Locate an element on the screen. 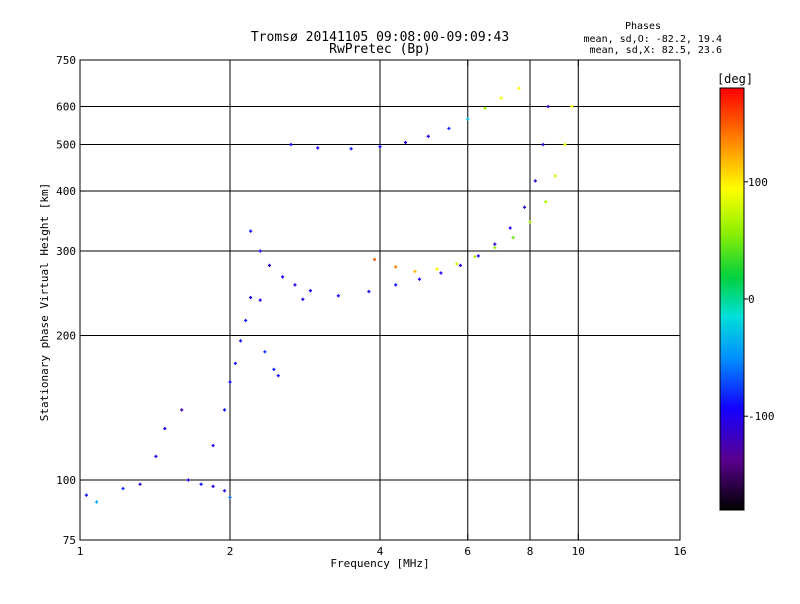  chart-title: Tromsø 20141105 09:08:00-09:09:43 is located at coordinates (380, 37).